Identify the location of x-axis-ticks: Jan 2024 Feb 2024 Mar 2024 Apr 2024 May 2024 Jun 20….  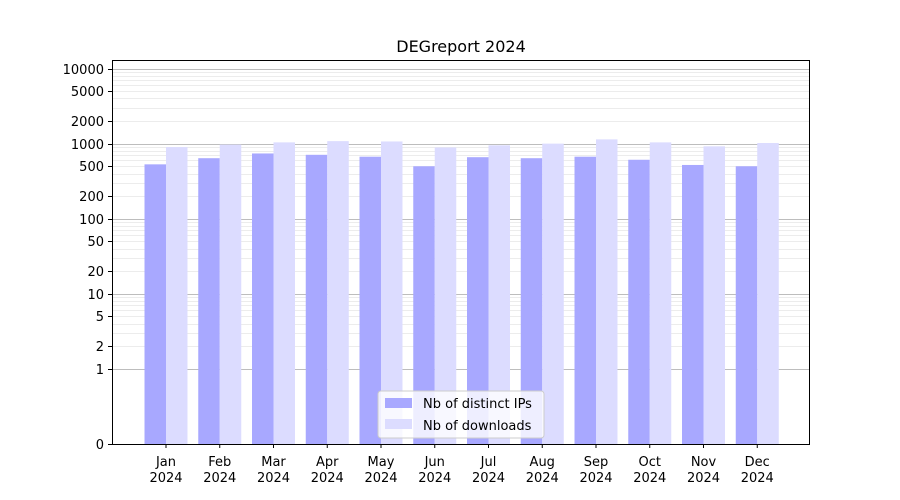
(461, 465).